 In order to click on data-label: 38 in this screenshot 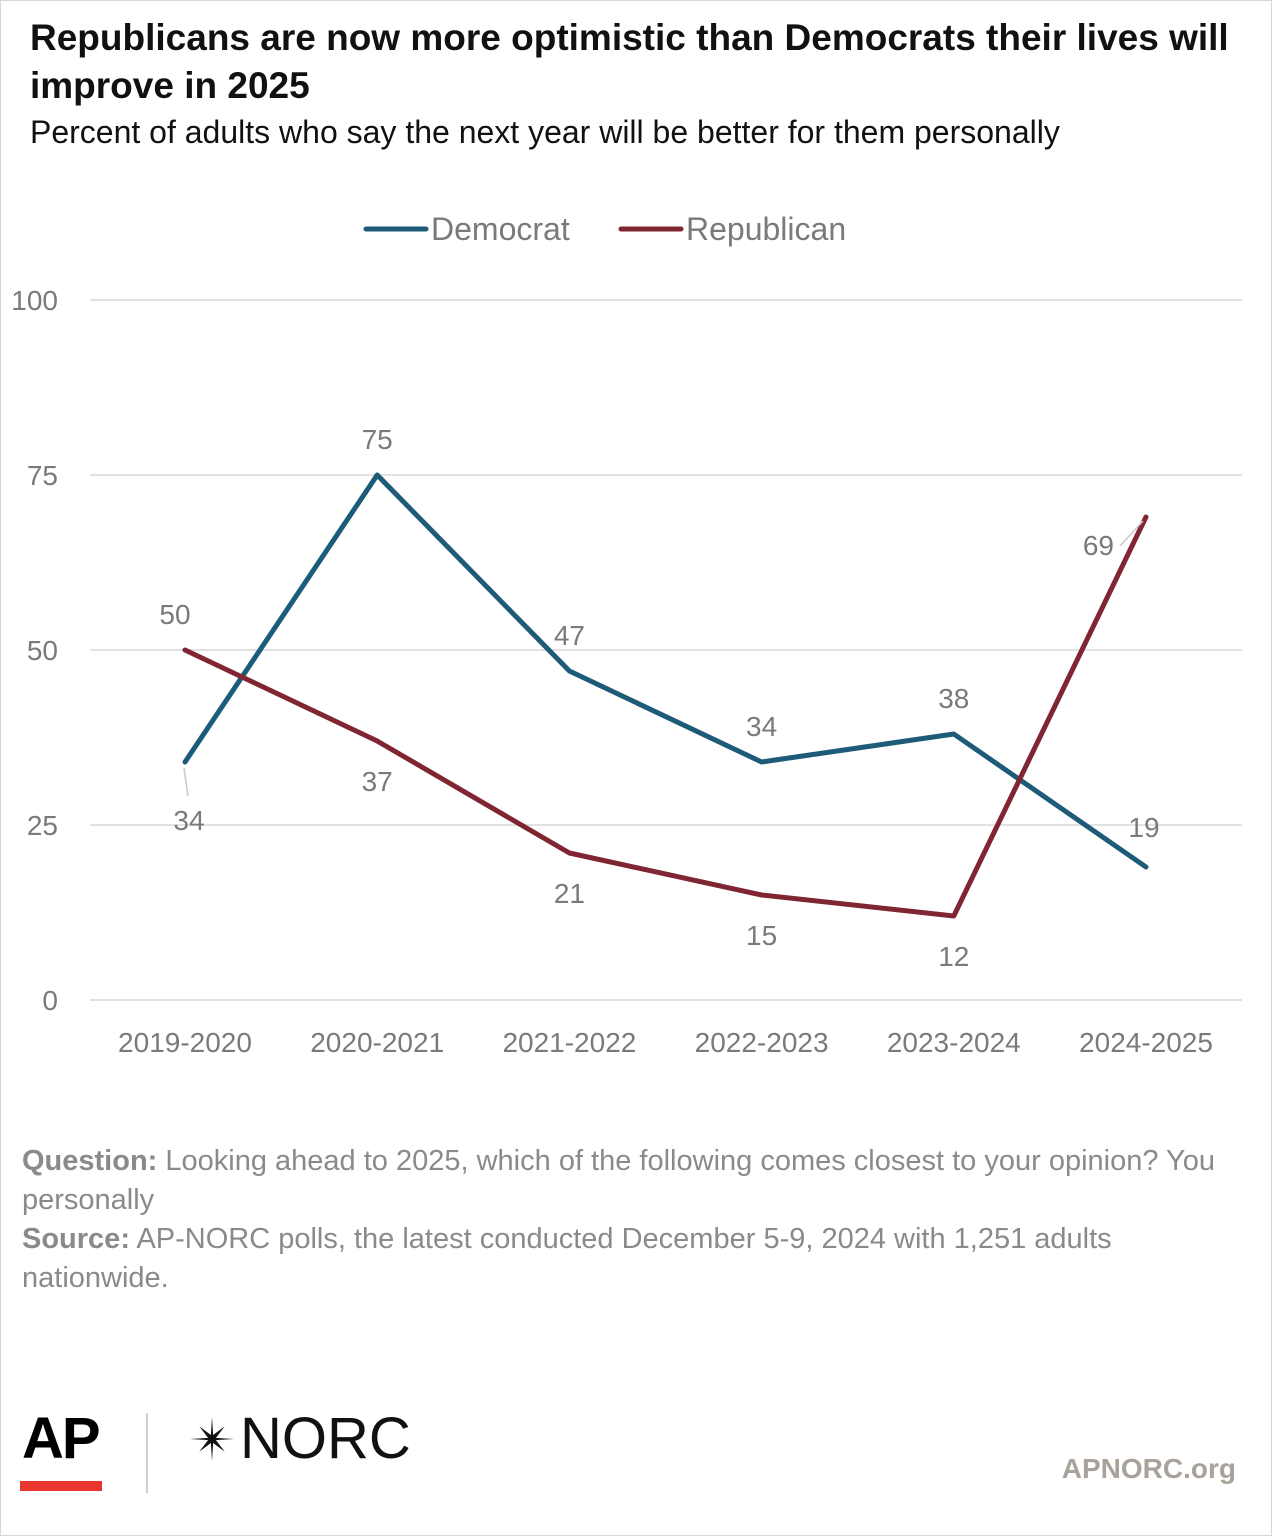, I will do `click(953, 698)`.